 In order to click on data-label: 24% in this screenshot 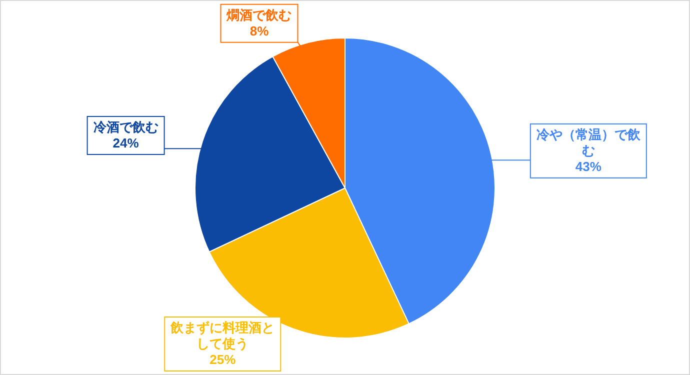, I will do `click(126, 142)`.